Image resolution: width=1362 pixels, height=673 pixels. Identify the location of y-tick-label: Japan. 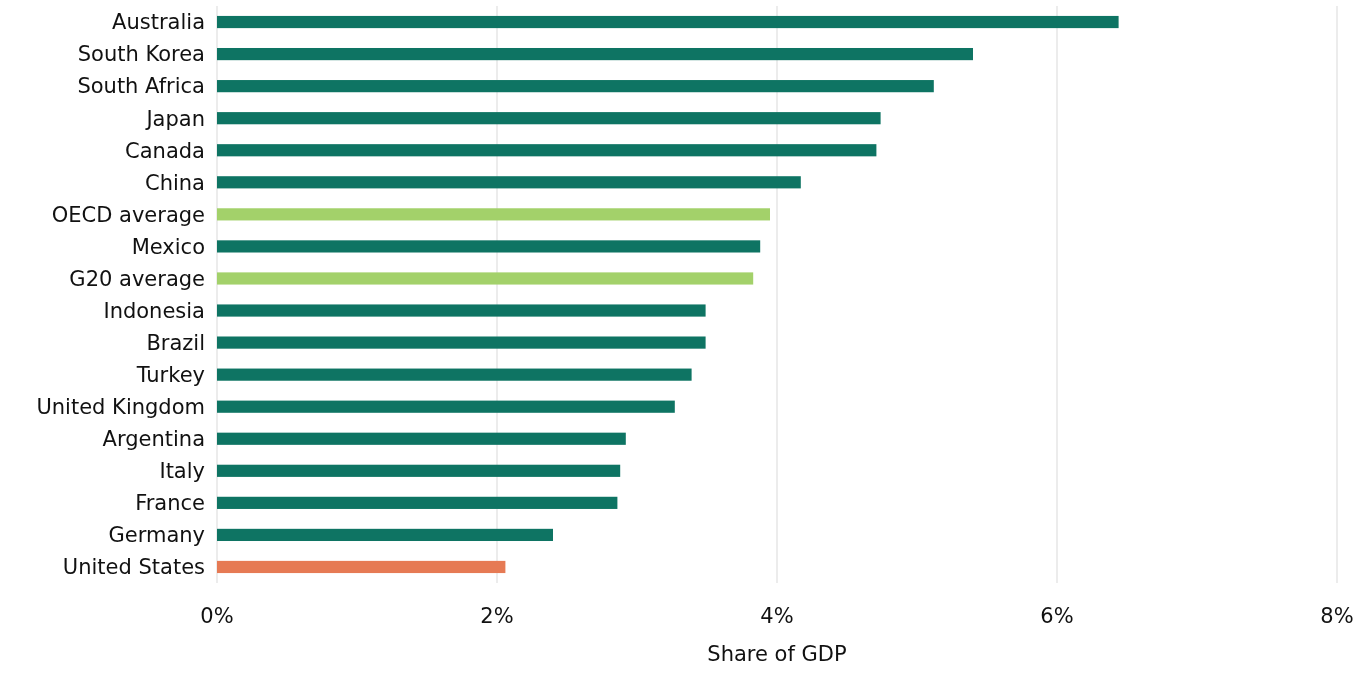
(174, 118).